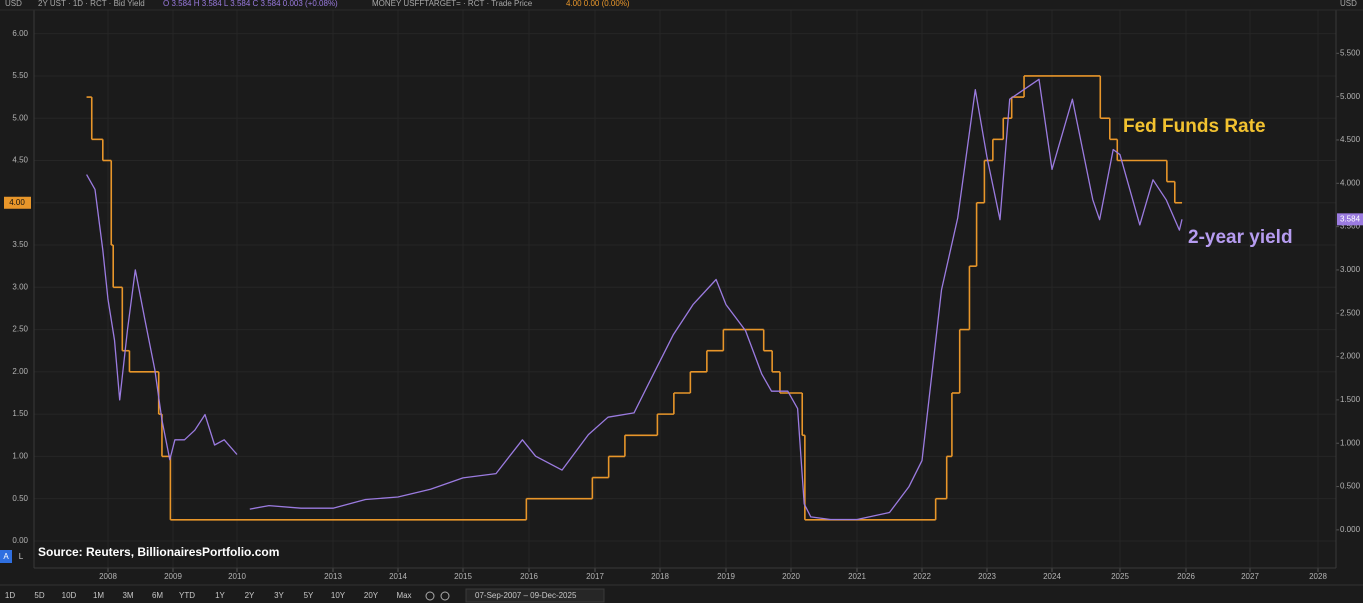 The height and width of the screenshot is (603, 1363). What do you see at coordinates (987, 576) in the screenshot?
I see `x-tick-label: 2023` at bounding box center [987, 576].